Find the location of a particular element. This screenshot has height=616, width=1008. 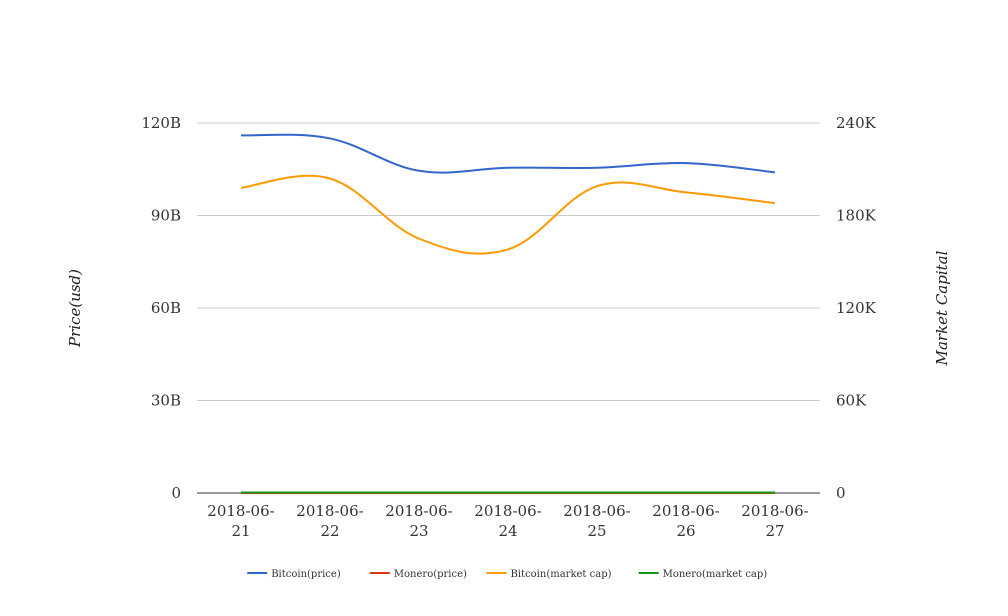

x-tick-label: 2018-06-24 is located at coordinates (507, 521).